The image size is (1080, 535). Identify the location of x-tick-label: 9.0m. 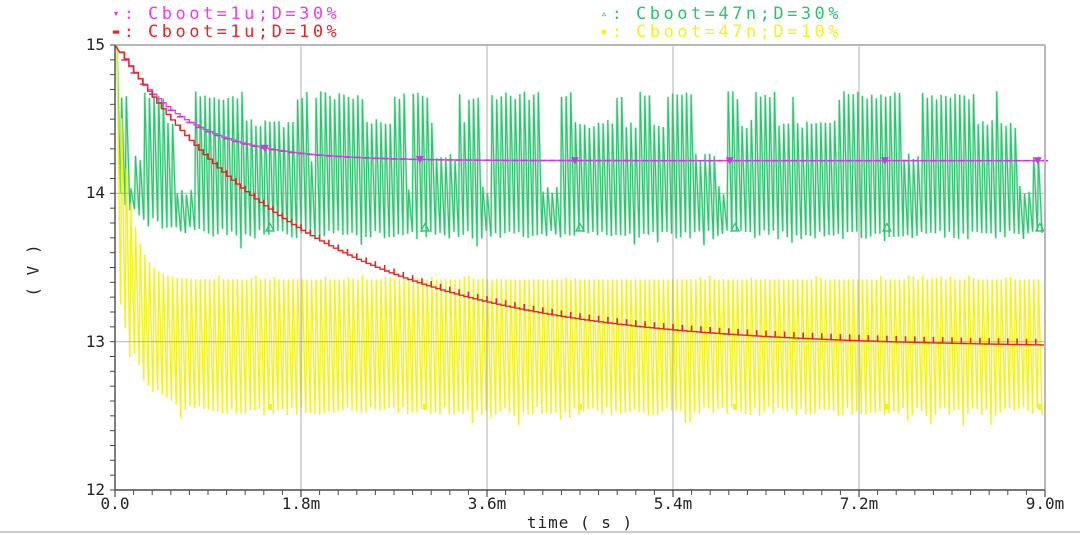
(1045, 503).